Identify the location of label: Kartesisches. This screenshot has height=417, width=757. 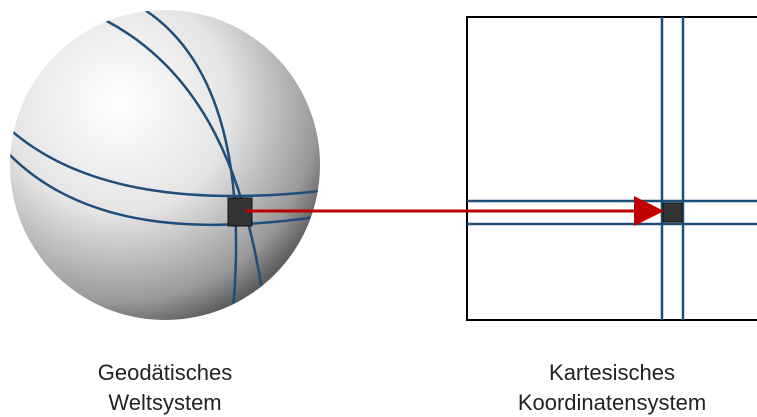
(612, 372).